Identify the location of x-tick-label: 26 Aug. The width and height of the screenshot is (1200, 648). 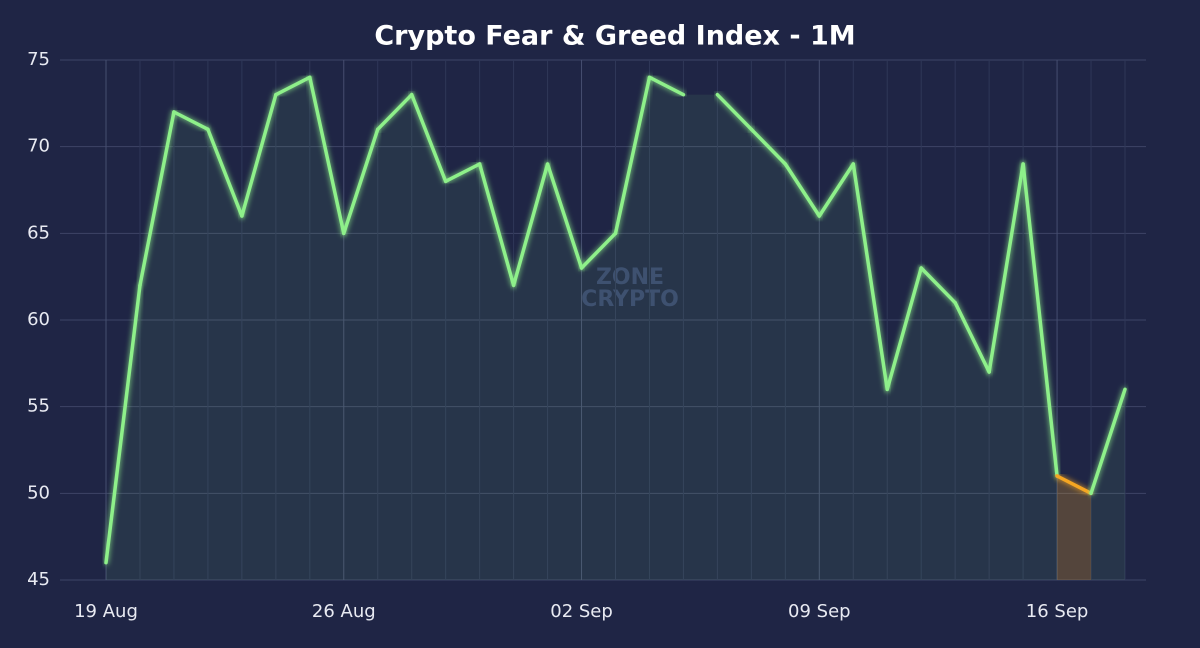
(344, 611).